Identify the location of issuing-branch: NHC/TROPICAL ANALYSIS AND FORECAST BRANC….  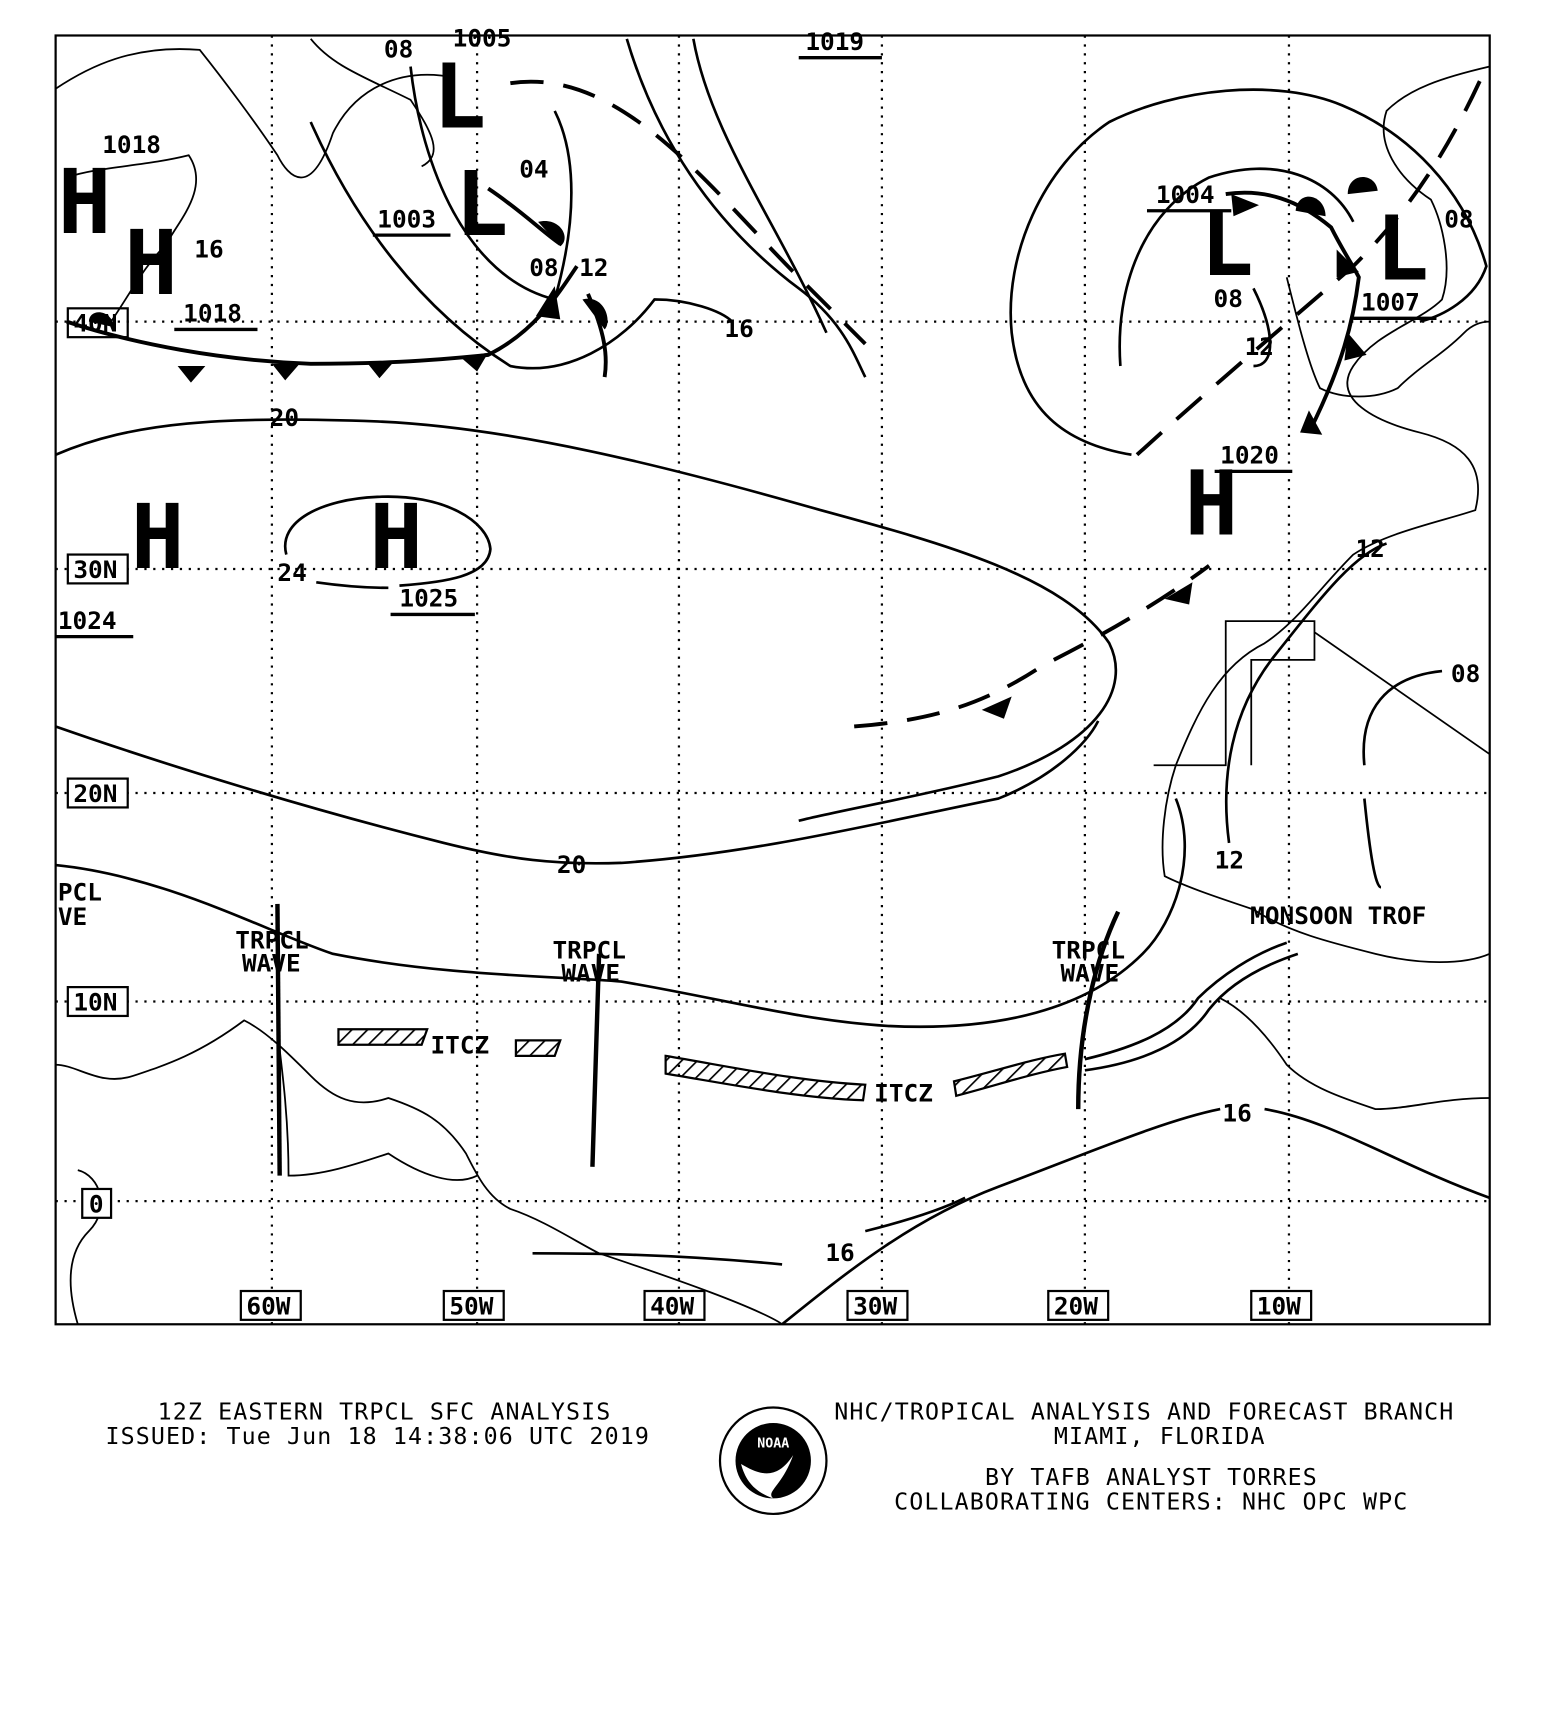
(1144, 1412).